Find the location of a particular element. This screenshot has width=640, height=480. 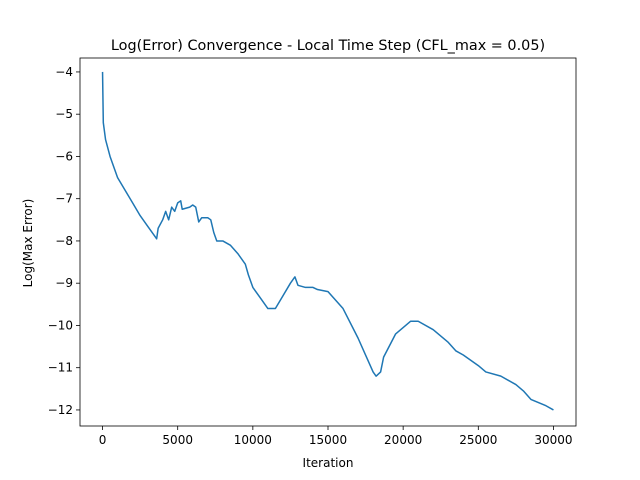

x-tick-label: 10000 is located at coordinates (253, 440).